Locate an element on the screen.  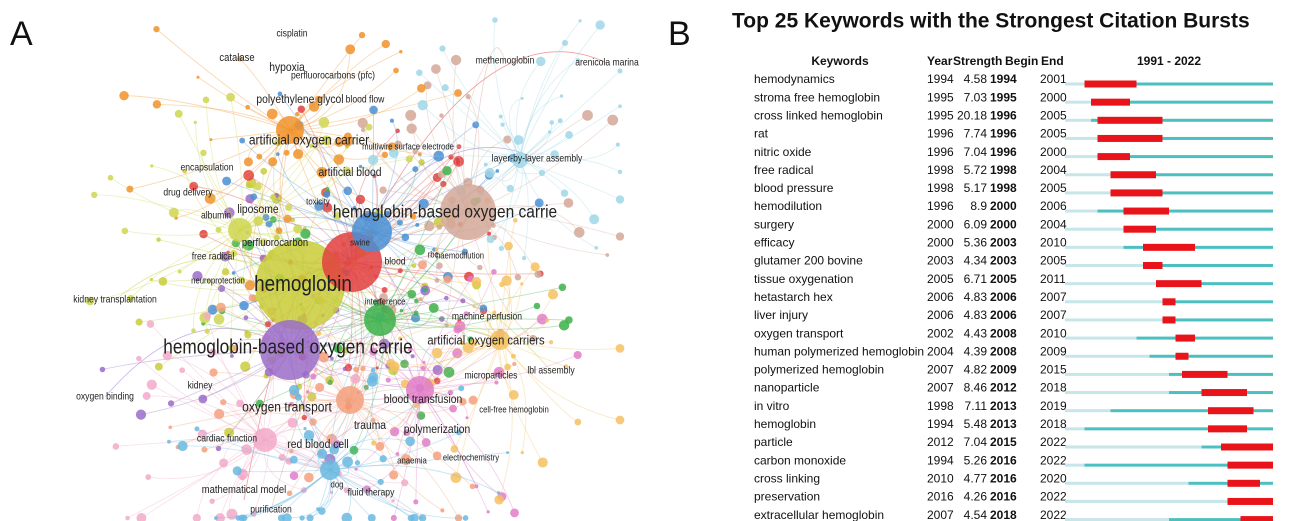
strength: 6.71 is located at coordinates (976, 279).